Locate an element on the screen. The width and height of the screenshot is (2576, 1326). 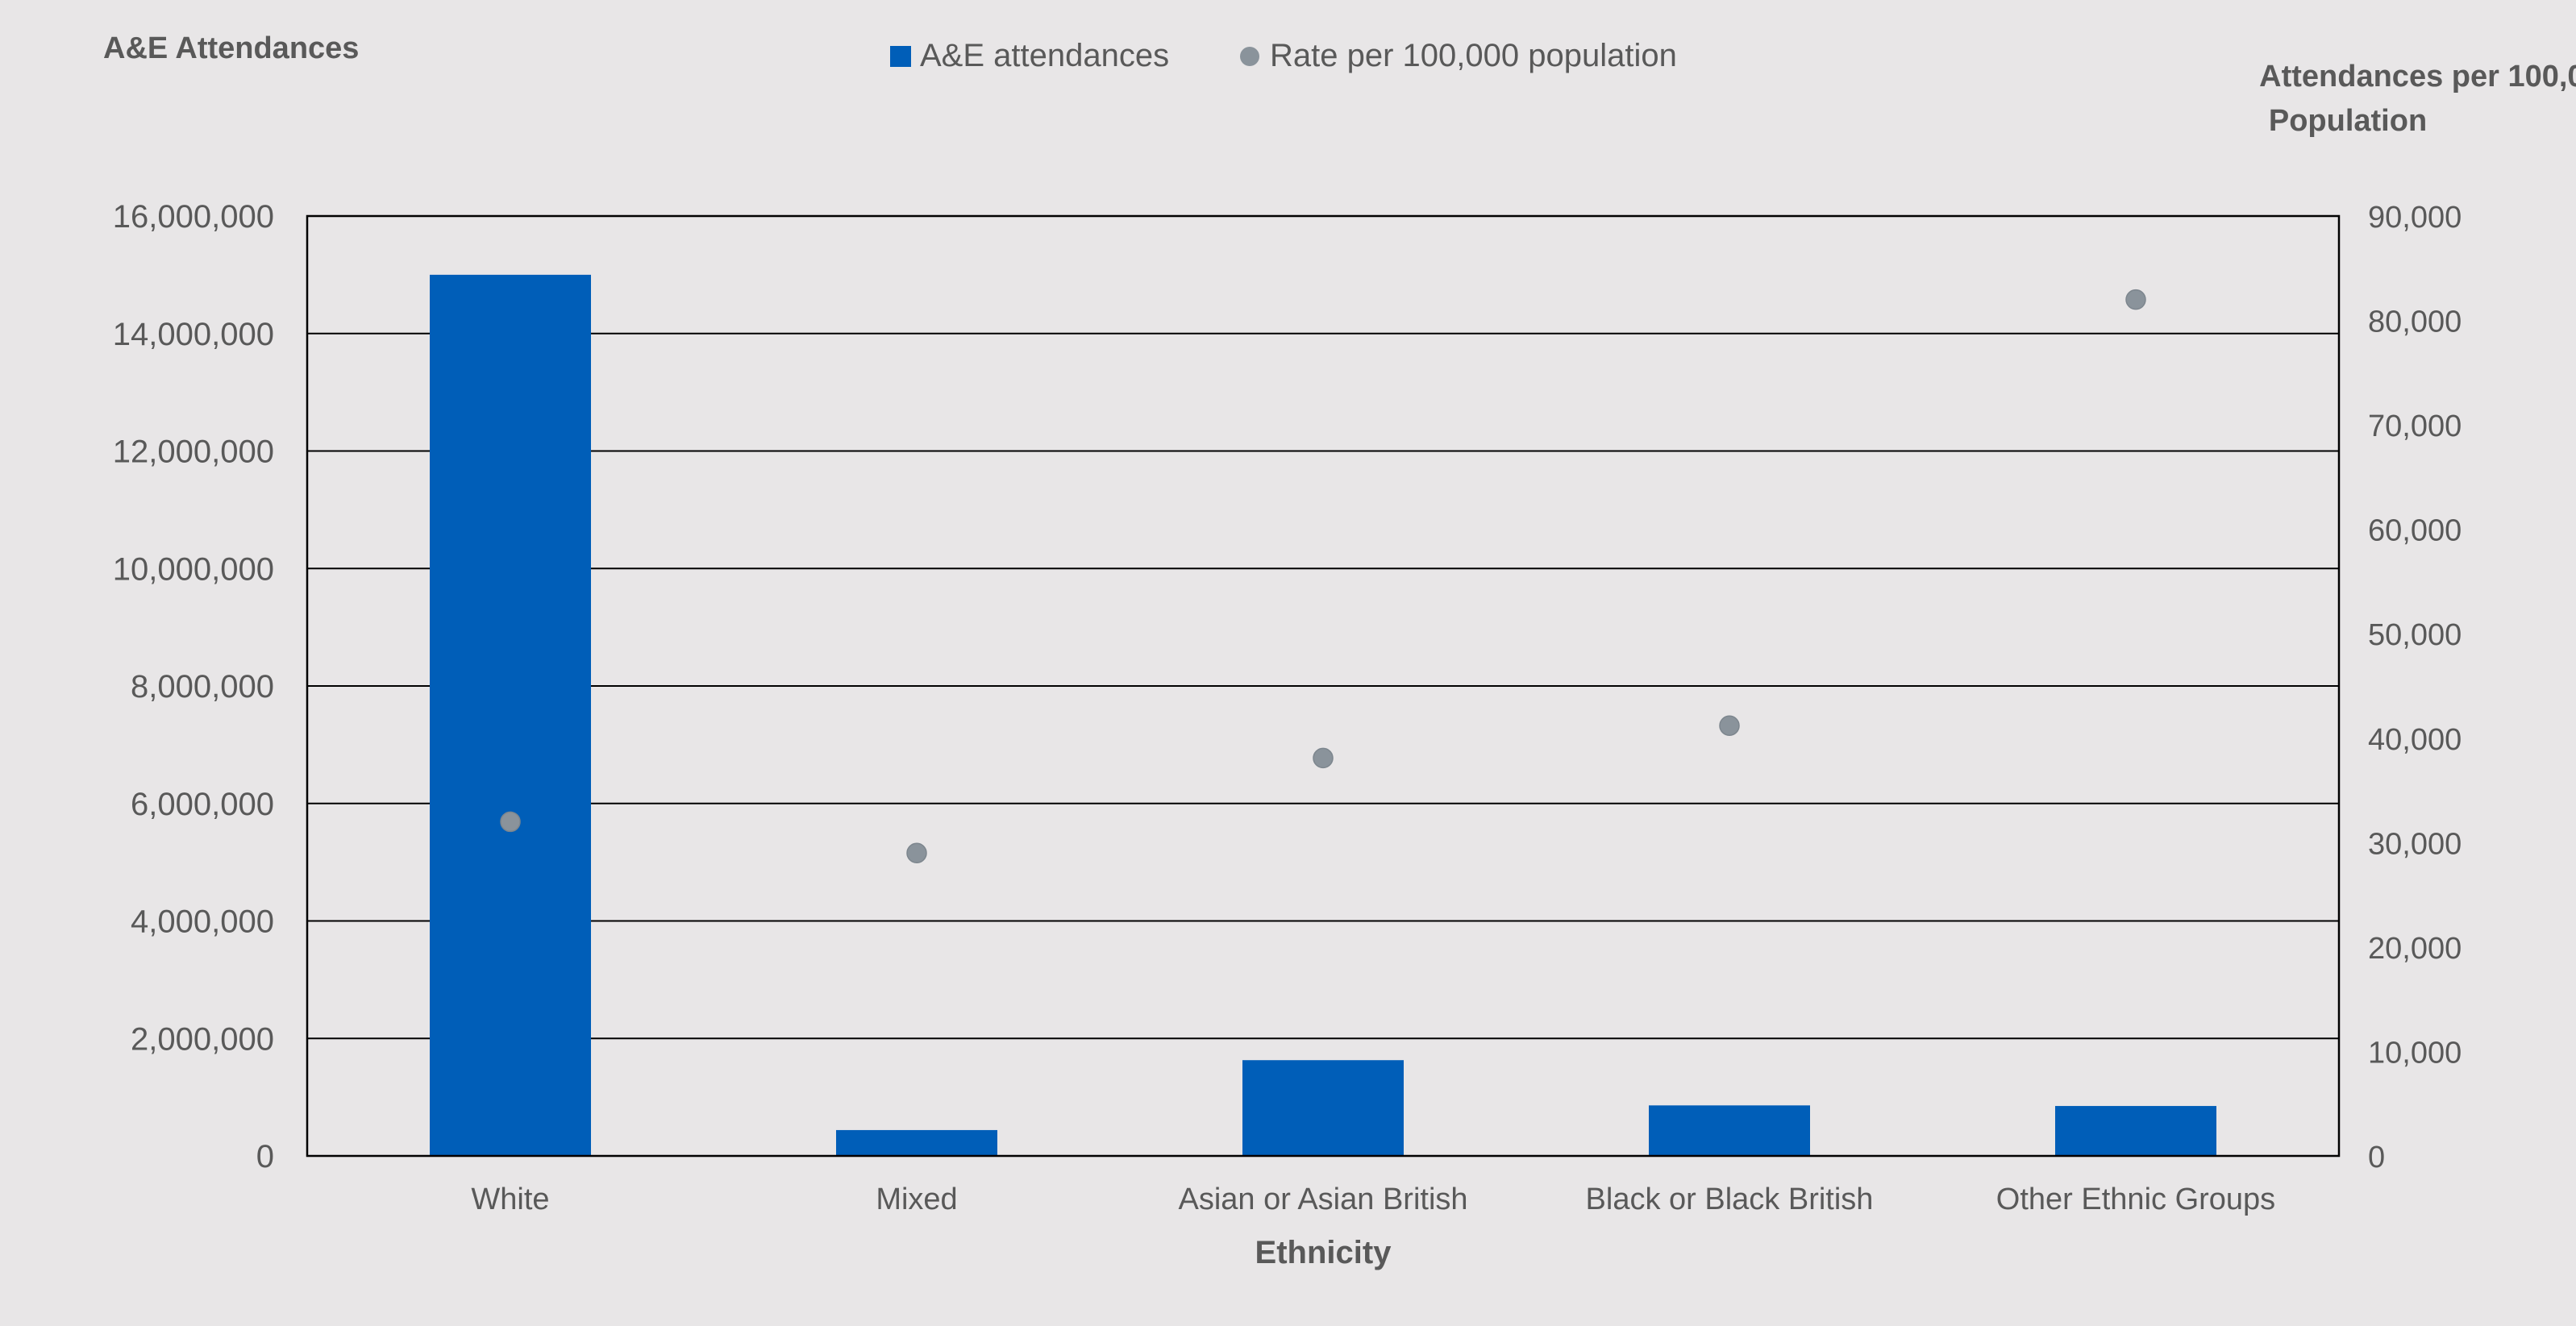
left-tick-label: 14,000,000 is located at coordinates (193, 334).